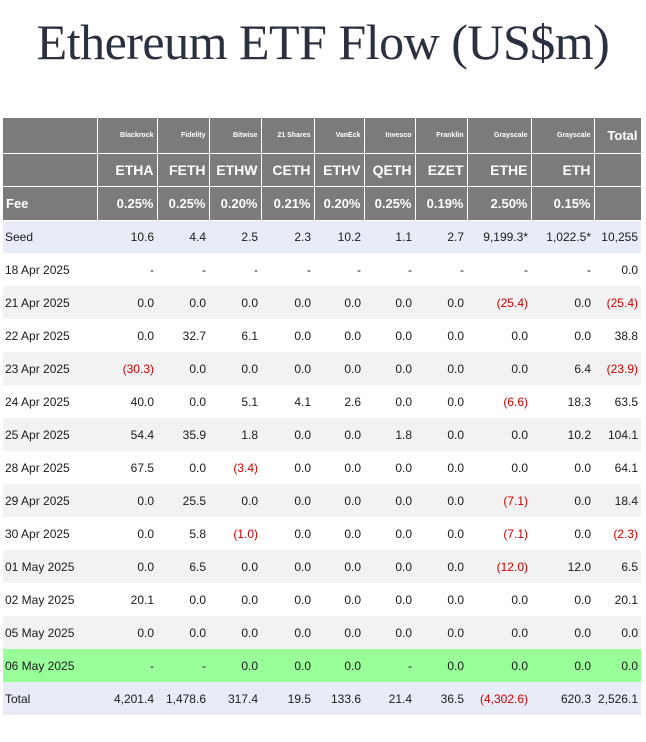  Describe the element at coordinates (441, 136) in the screenshot. I see `issuer-cell: Franklin` at that location.